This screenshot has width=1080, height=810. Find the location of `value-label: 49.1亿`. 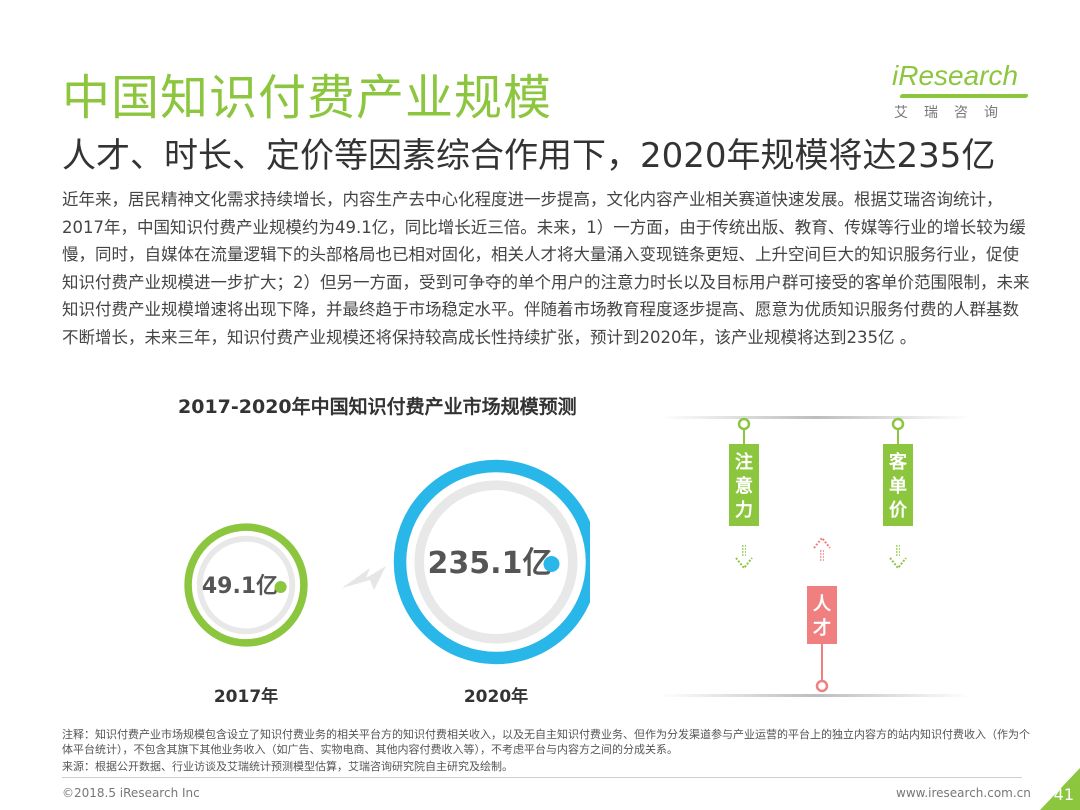

value-label: 49.1亿 is located at coordinates (240, 586).